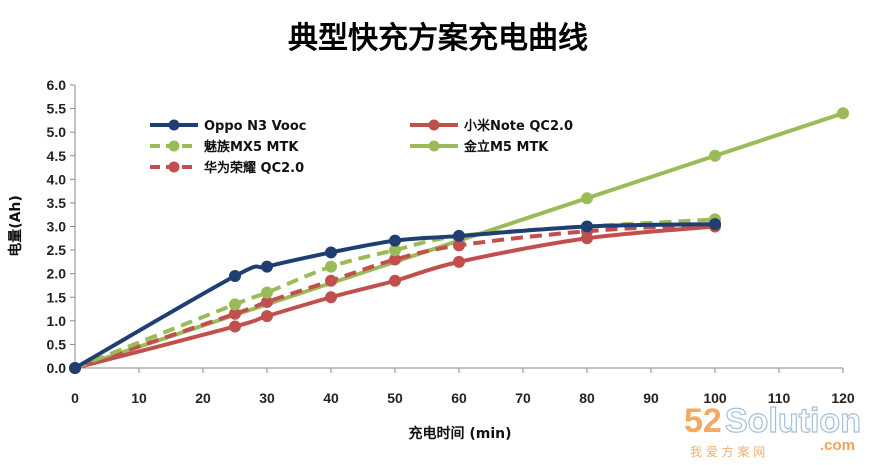  Describe the element at coordinates (459, 433) in the screenshot. I see `x-axis-label: 充电时间 (min)` at that location.